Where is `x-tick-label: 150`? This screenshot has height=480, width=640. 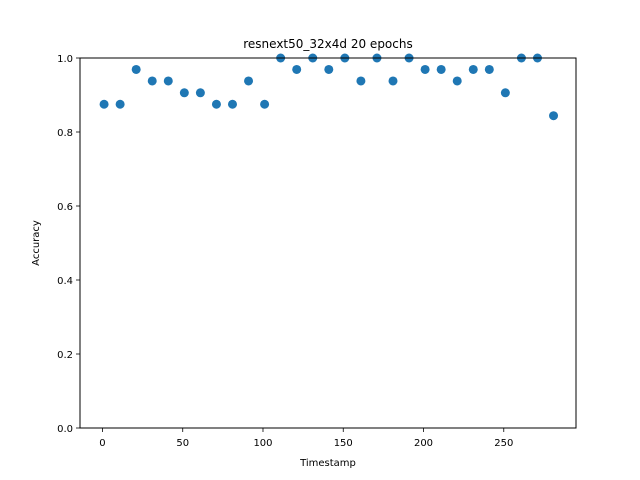
x-tick-label: 150 is located at coordinates (343, 443).